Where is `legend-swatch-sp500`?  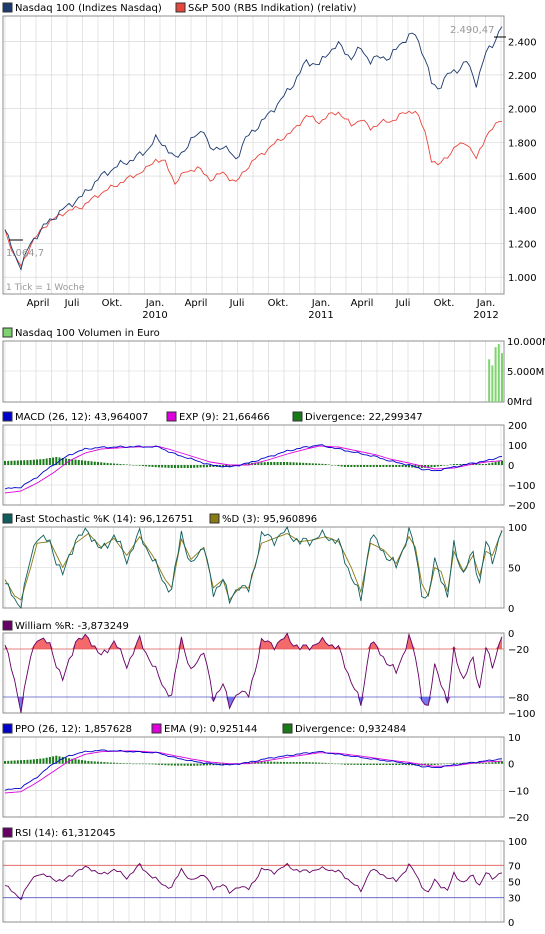
legend-swatch-sp500 is located at coordinates (180, 7).